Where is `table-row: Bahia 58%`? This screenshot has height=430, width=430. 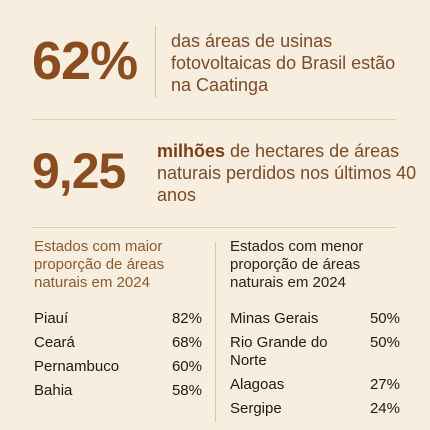 table-row: Bahia 58% is located at coordinates (118, 391).